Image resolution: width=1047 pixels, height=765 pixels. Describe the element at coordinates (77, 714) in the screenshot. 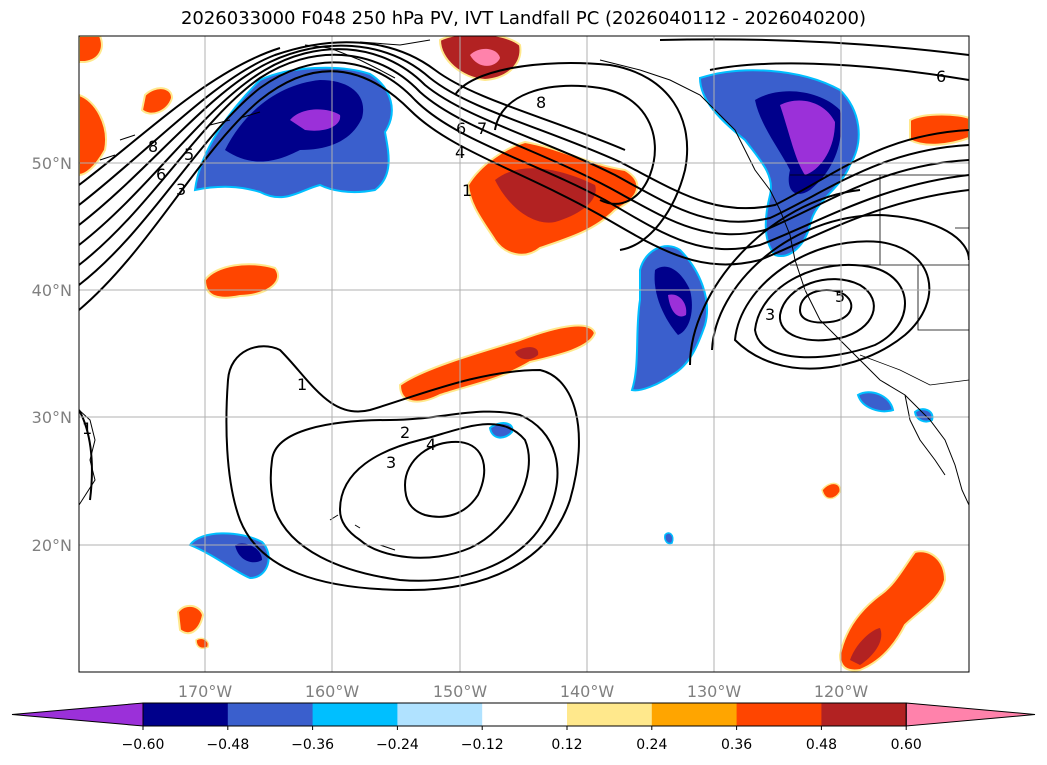

I see `colorbar-extend-min` at that location.